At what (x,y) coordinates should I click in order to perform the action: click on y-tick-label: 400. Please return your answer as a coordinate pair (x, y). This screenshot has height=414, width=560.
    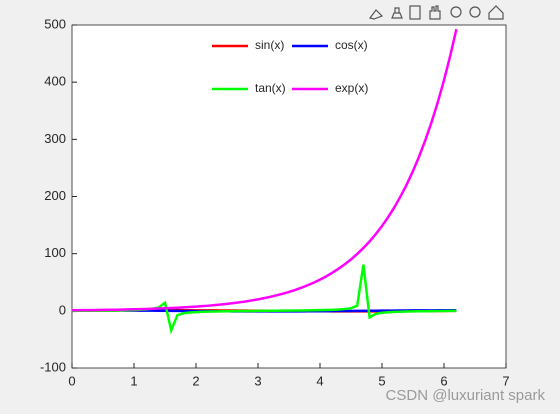
    Looking at the image, I should click on (55, 81).